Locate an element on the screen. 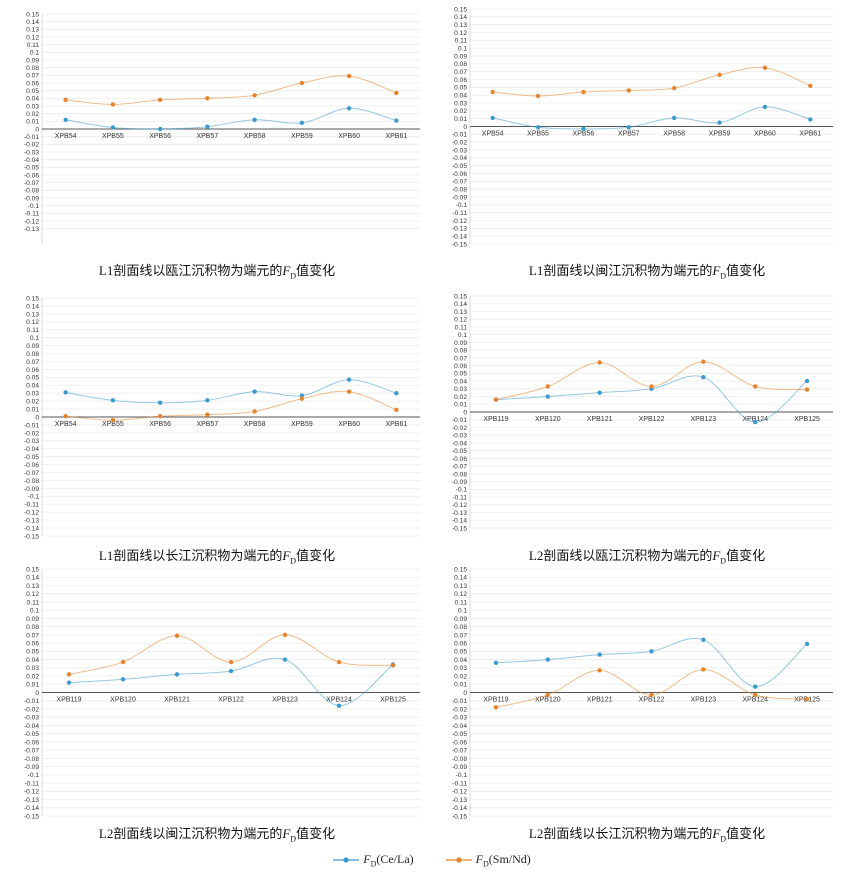 The image size is (863, 876). caption-text: L1剖面线以瓯江沉积物为端元的 is located at coordinates (190, 270).